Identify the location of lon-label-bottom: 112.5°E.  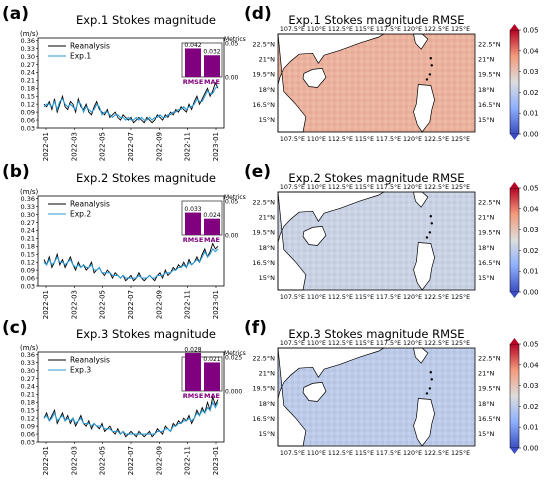
(340, 453).